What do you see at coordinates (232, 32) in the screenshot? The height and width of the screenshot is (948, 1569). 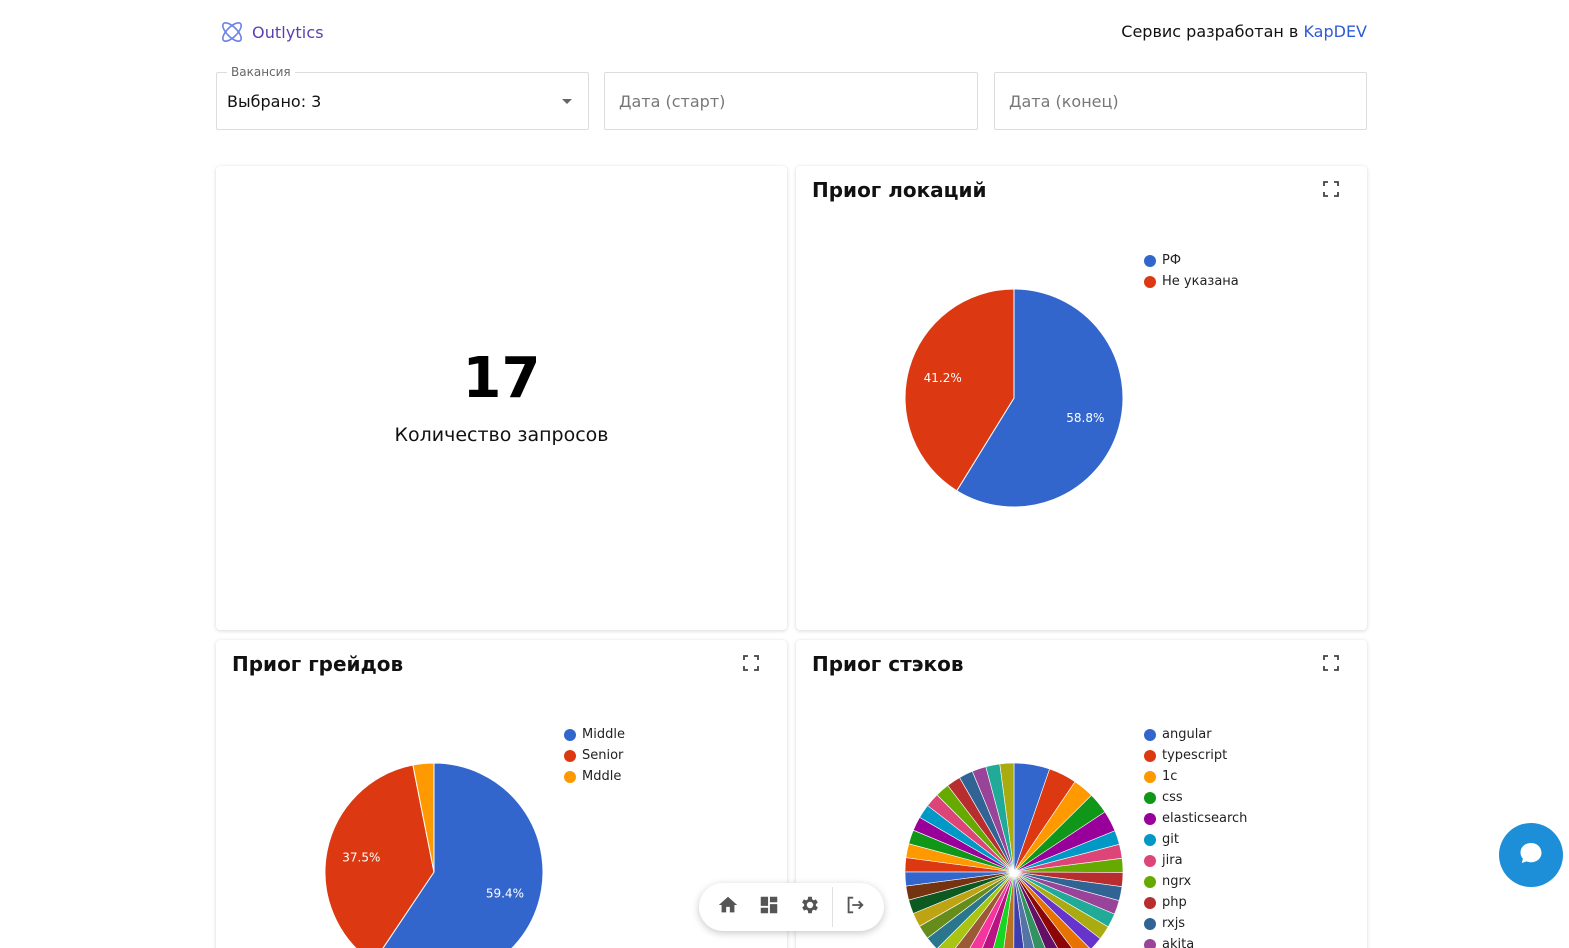 I see `atom-logo-icon` at bounding box center [232, 32].